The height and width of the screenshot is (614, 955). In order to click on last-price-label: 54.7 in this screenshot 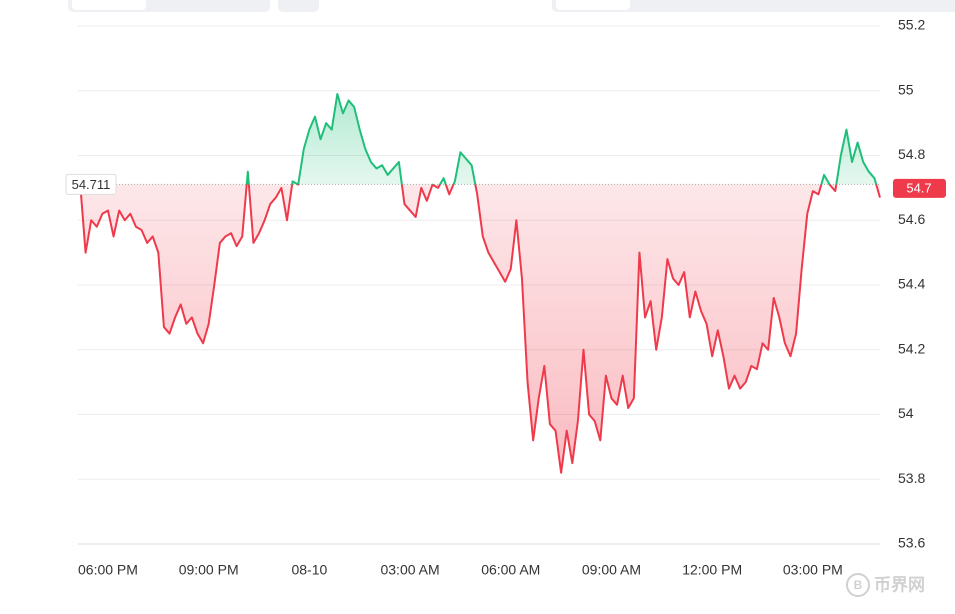, I will do `click(918, 187)`.